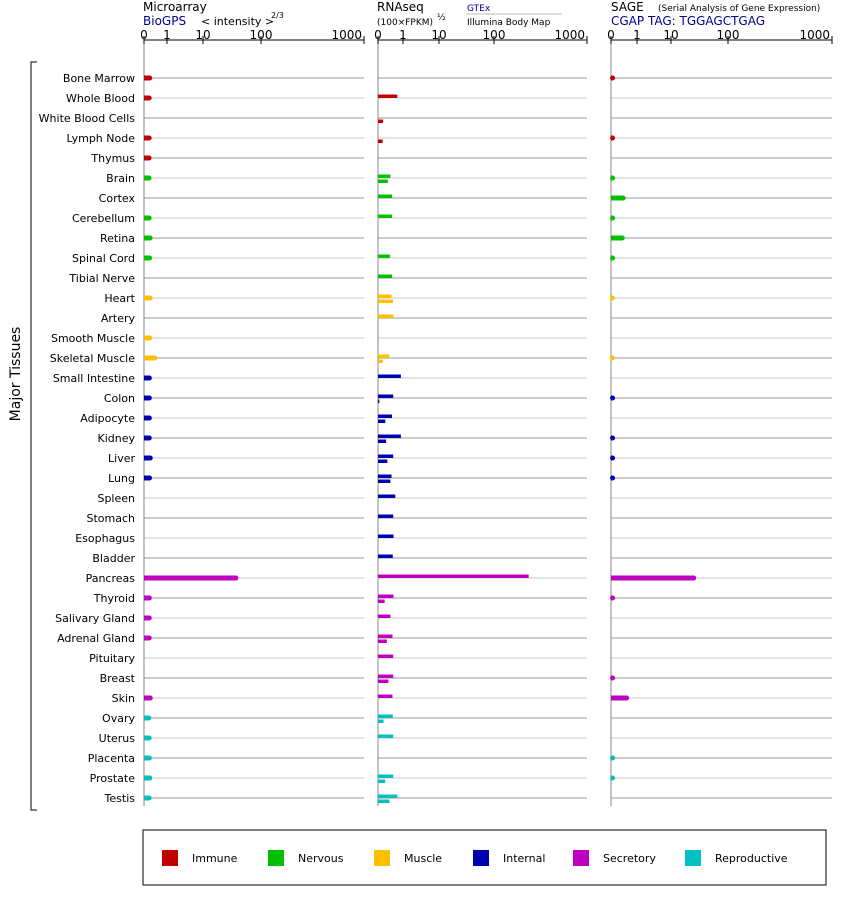 Image resolution: width=842 pixels, height=900 pixels. Describe the element at coordinates (581, 858) in the screenshot. I see `legend-swatch-secretory` at that location.